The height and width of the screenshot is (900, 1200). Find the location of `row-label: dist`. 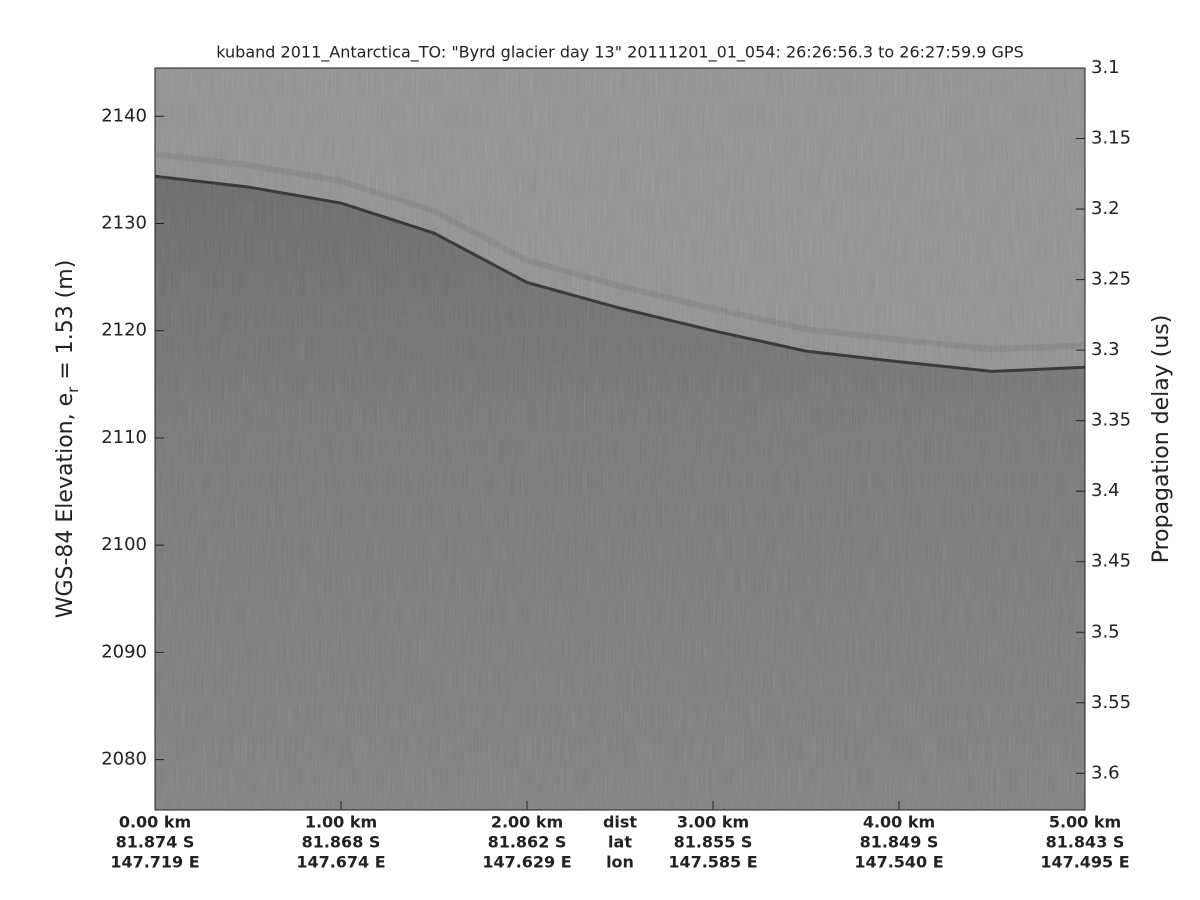

row-label: dist is located at coordinates (620, 822).